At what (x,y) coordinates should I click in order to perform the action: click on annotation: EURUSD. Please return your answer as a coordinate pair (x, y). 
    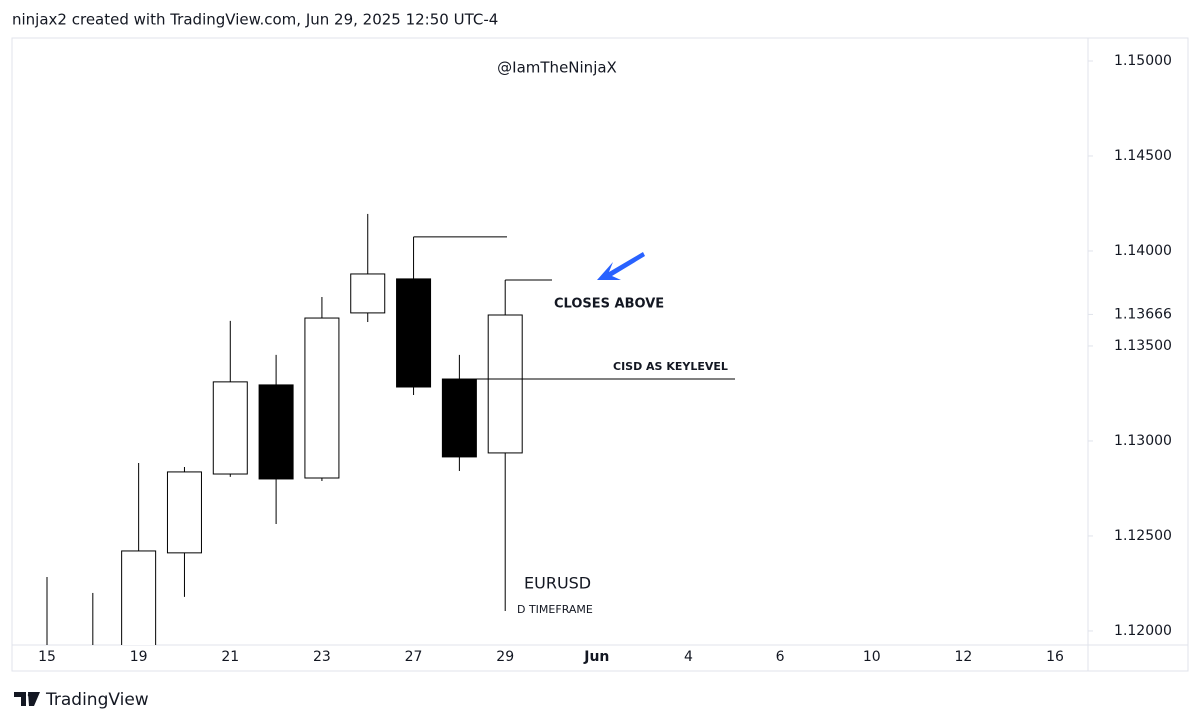
    Looking at the image, I should click on (557, 583).